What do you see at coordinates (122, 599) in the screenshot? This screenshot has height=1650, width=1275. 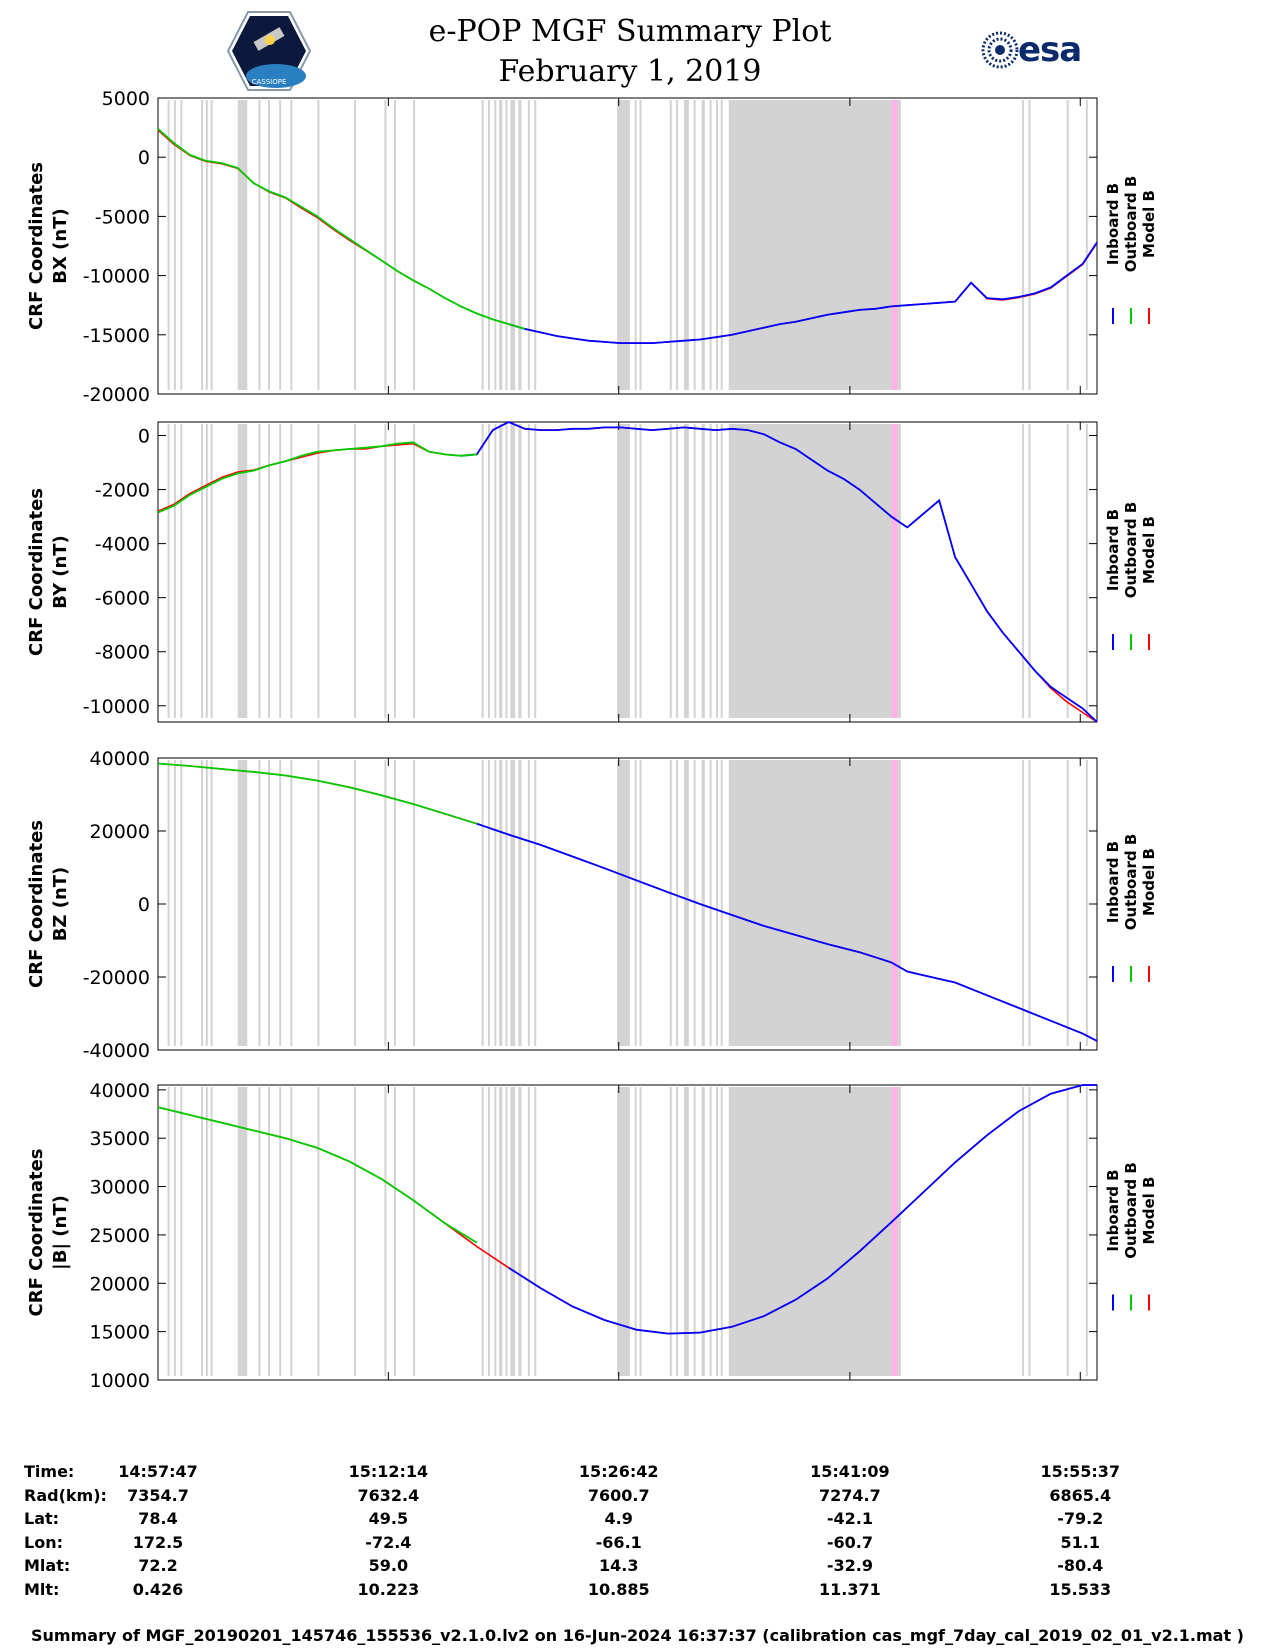 I see `ytick-label-by-3: -6000` at bounding box center [122, 599].